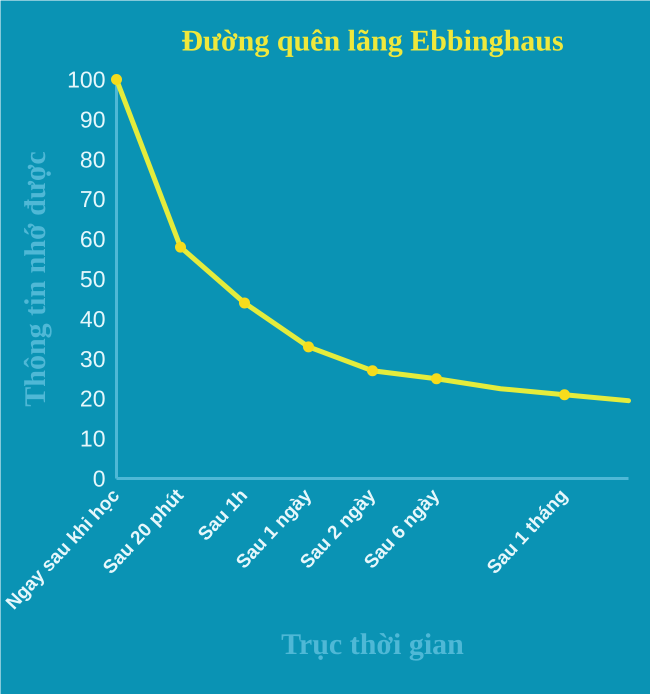 Image resolution: width=650 pixels, height=694 pixels. Describe the element at coordinates (223, 515) in the screenshot. I see `x-tick-label: Sau 1h` at that location.